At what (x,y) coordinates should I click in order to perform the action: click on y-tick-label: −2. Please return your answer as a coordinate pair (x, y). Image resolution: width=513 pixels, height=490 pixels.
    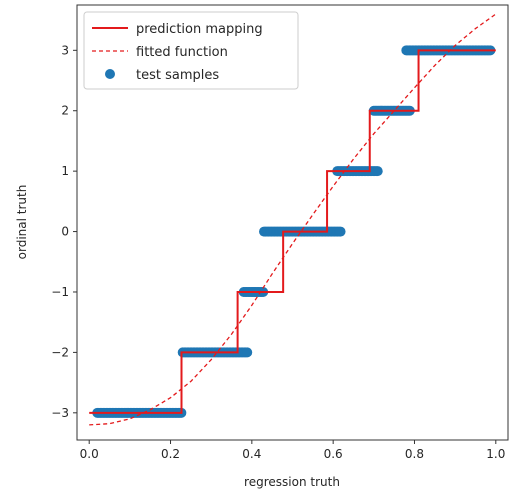
    Looking at the image, I should click on (60, 352).